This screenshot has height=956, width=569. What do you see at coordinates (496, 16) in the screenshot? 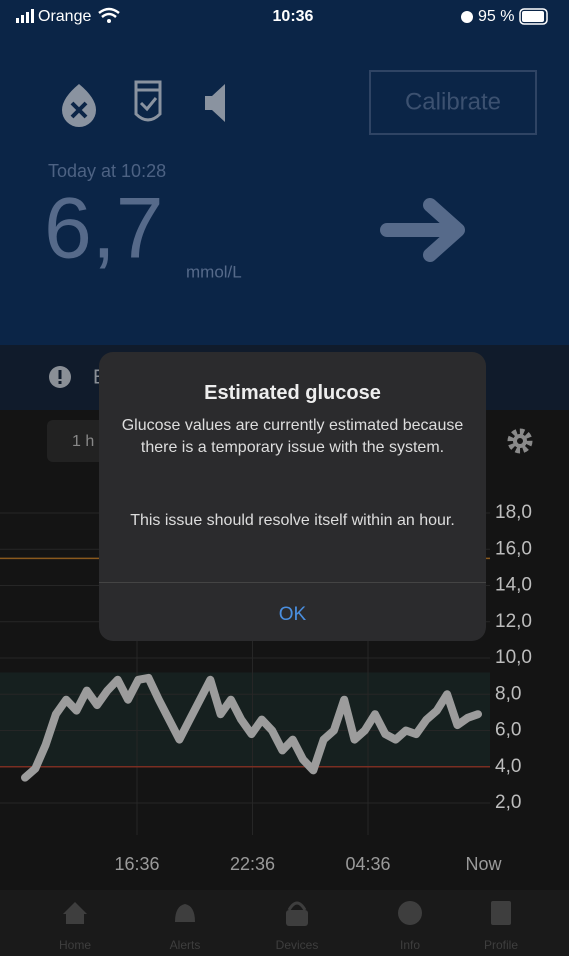
I see `battery-percent: 95 %` at bounding box center [496, 16].